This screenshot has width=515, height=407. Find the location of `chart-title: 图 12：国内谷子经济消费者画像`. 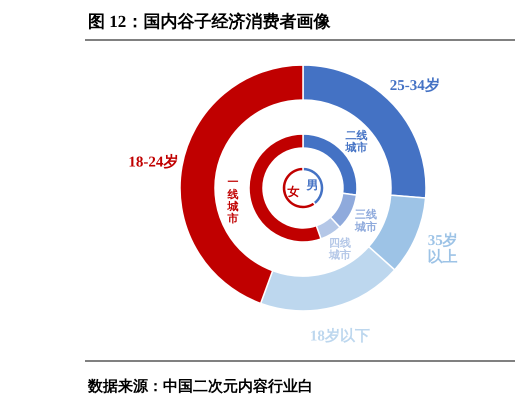

chart-title: 图 12：国内谷子经济消费者画像 is located at coordinates (210, 21).